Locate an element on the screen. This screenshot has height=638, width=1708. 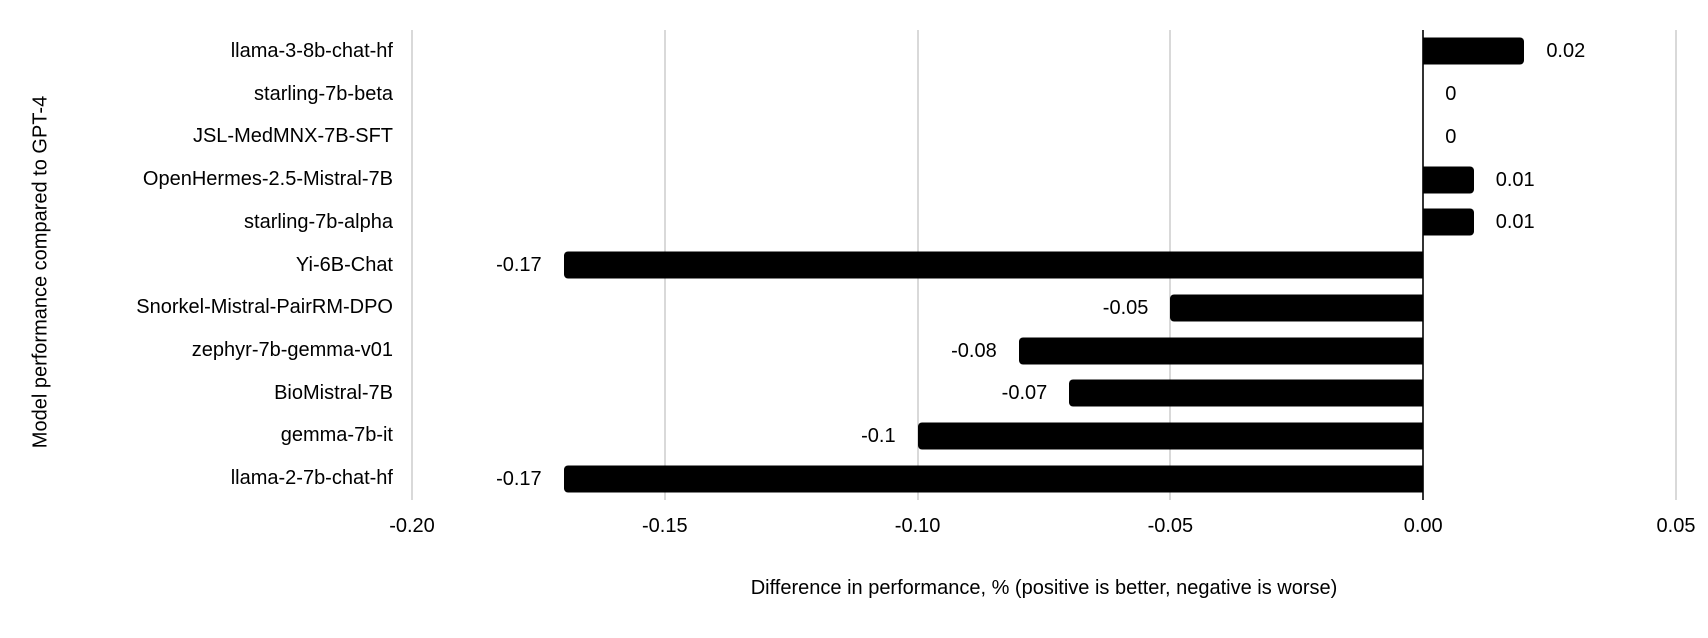
bar-row: 0.02 is located at coordinates (1044, 51).